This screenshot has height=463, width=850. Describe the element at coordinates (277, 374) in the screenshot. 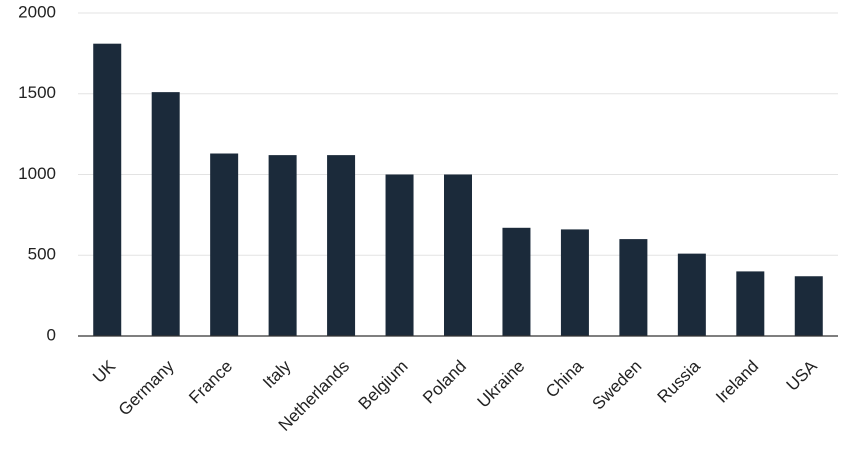

I see `x-tick-label: Italy` at that location.